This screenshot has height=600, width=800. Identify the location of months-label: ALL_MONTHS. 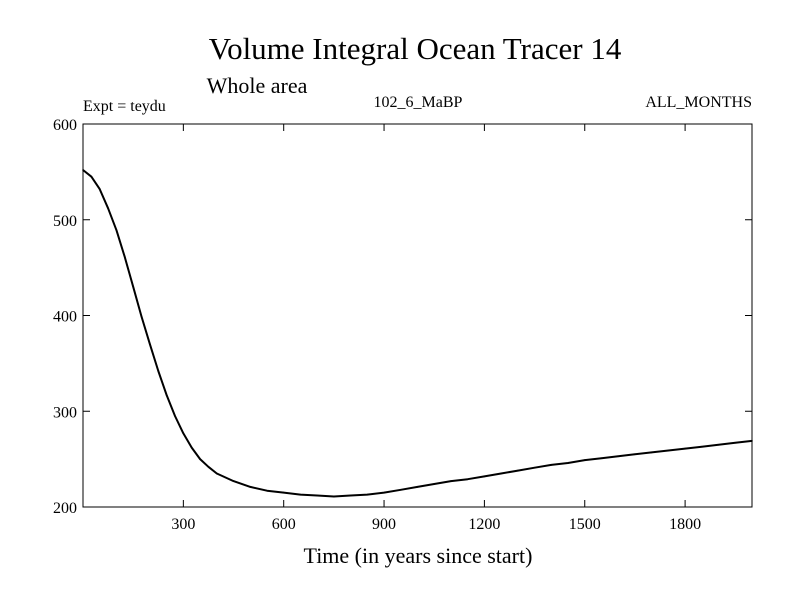
(698, 102).